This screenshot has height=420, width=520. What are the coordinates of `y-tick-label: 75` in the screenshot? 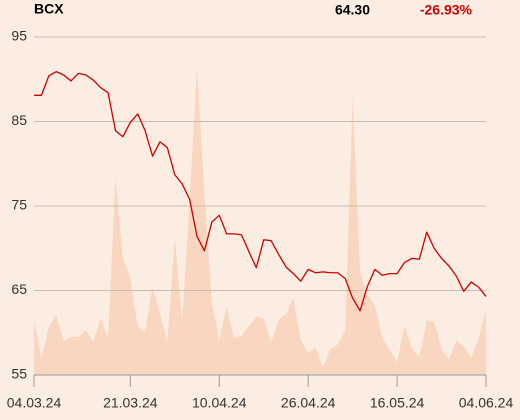 It's located at (19, 205).